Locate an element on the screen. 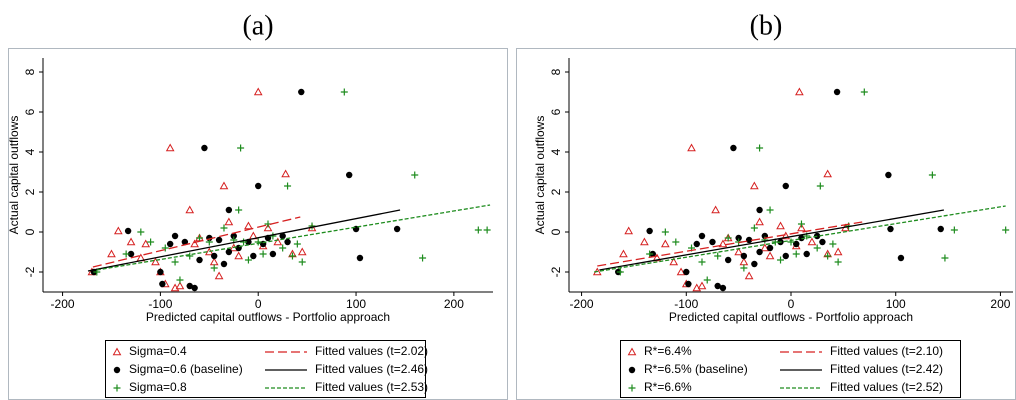 The image size is (1016, 400). x-tick-label: 100 is located at coordinates (896, 304).